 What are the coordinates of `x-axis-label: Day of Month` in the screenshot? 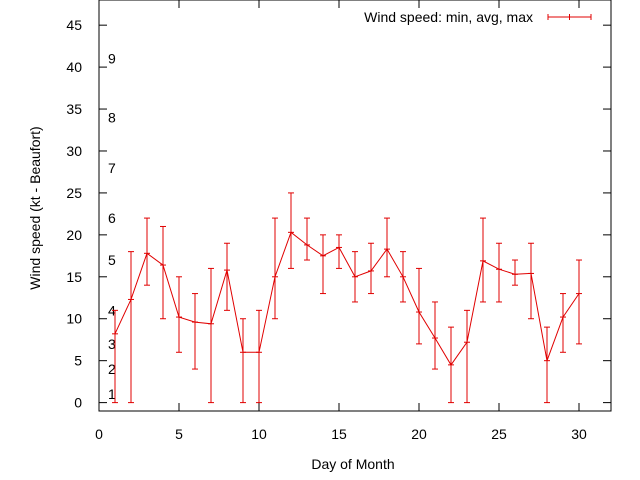 It's located at (352, 464).